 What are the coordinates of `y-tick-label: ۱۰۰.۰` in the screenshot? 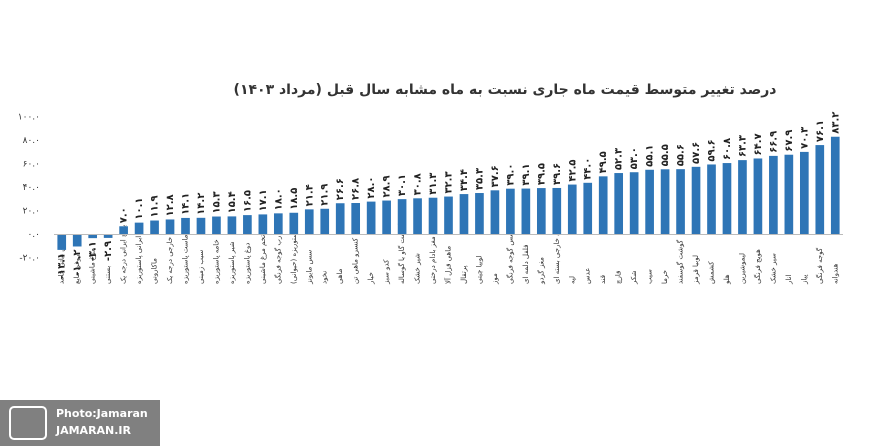 It's located at (29, 118).